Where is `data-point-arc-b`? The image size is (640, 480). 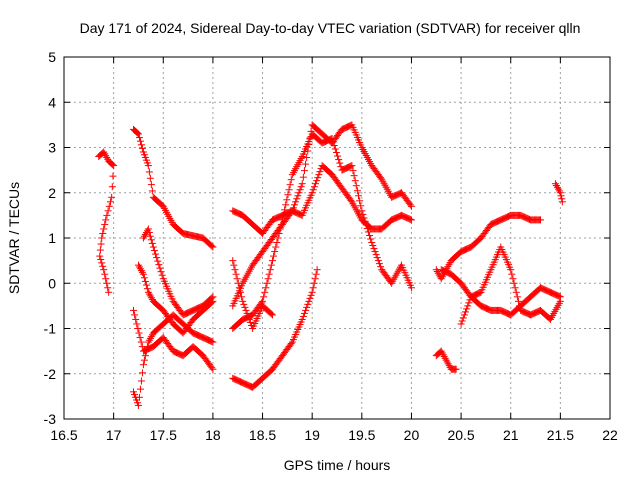 data-point-arc-b is located at coordinates (150, 178).